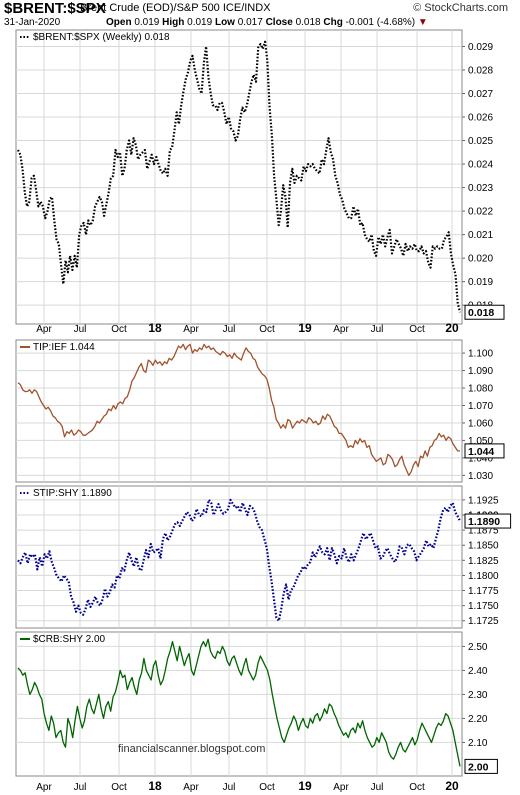  What do you see at coordinates (480, 118) in the screenshot?
I see `y-tick-label: 0.026` at bounding box center [480, 118].